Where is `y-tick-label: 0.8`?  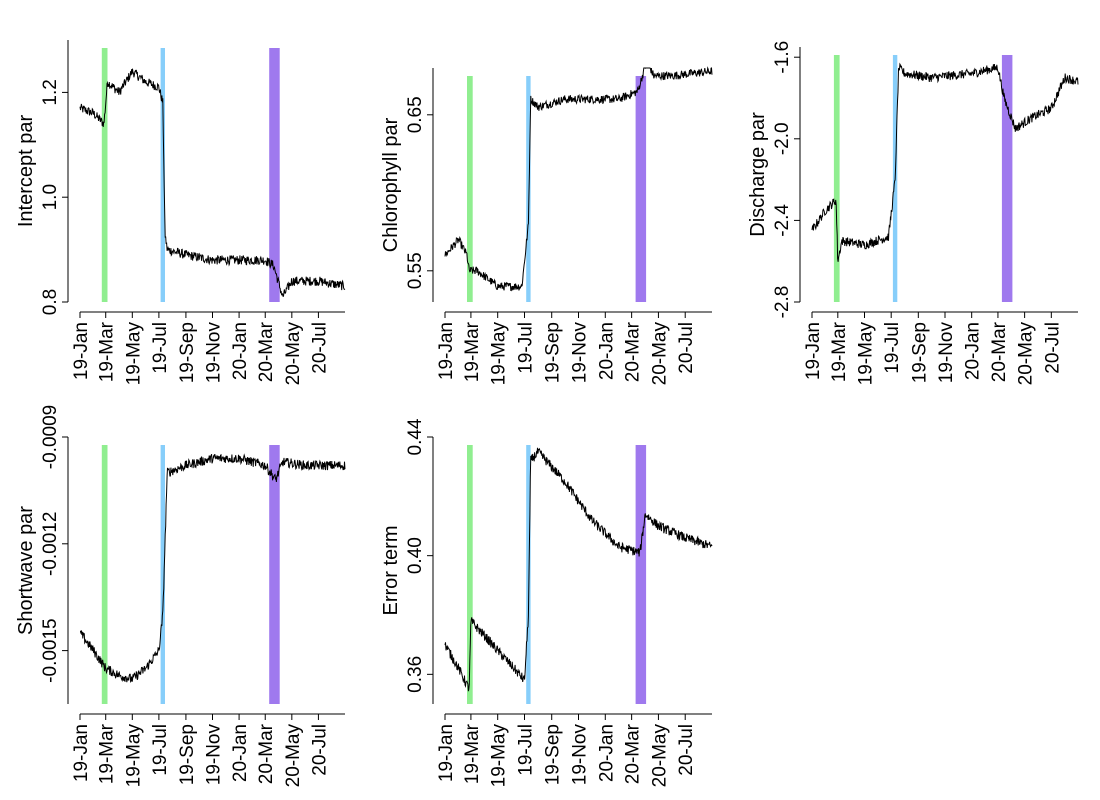
y-tick-label: 0.8 is located at coordinates (50, 302).